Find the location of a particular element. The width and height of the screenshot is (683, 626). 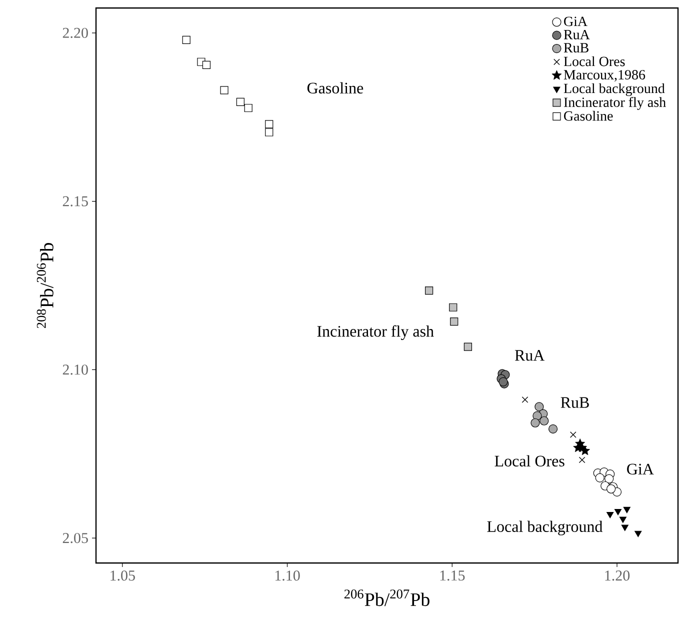

annotation: Gasoline is located at coordinates (335, 88).